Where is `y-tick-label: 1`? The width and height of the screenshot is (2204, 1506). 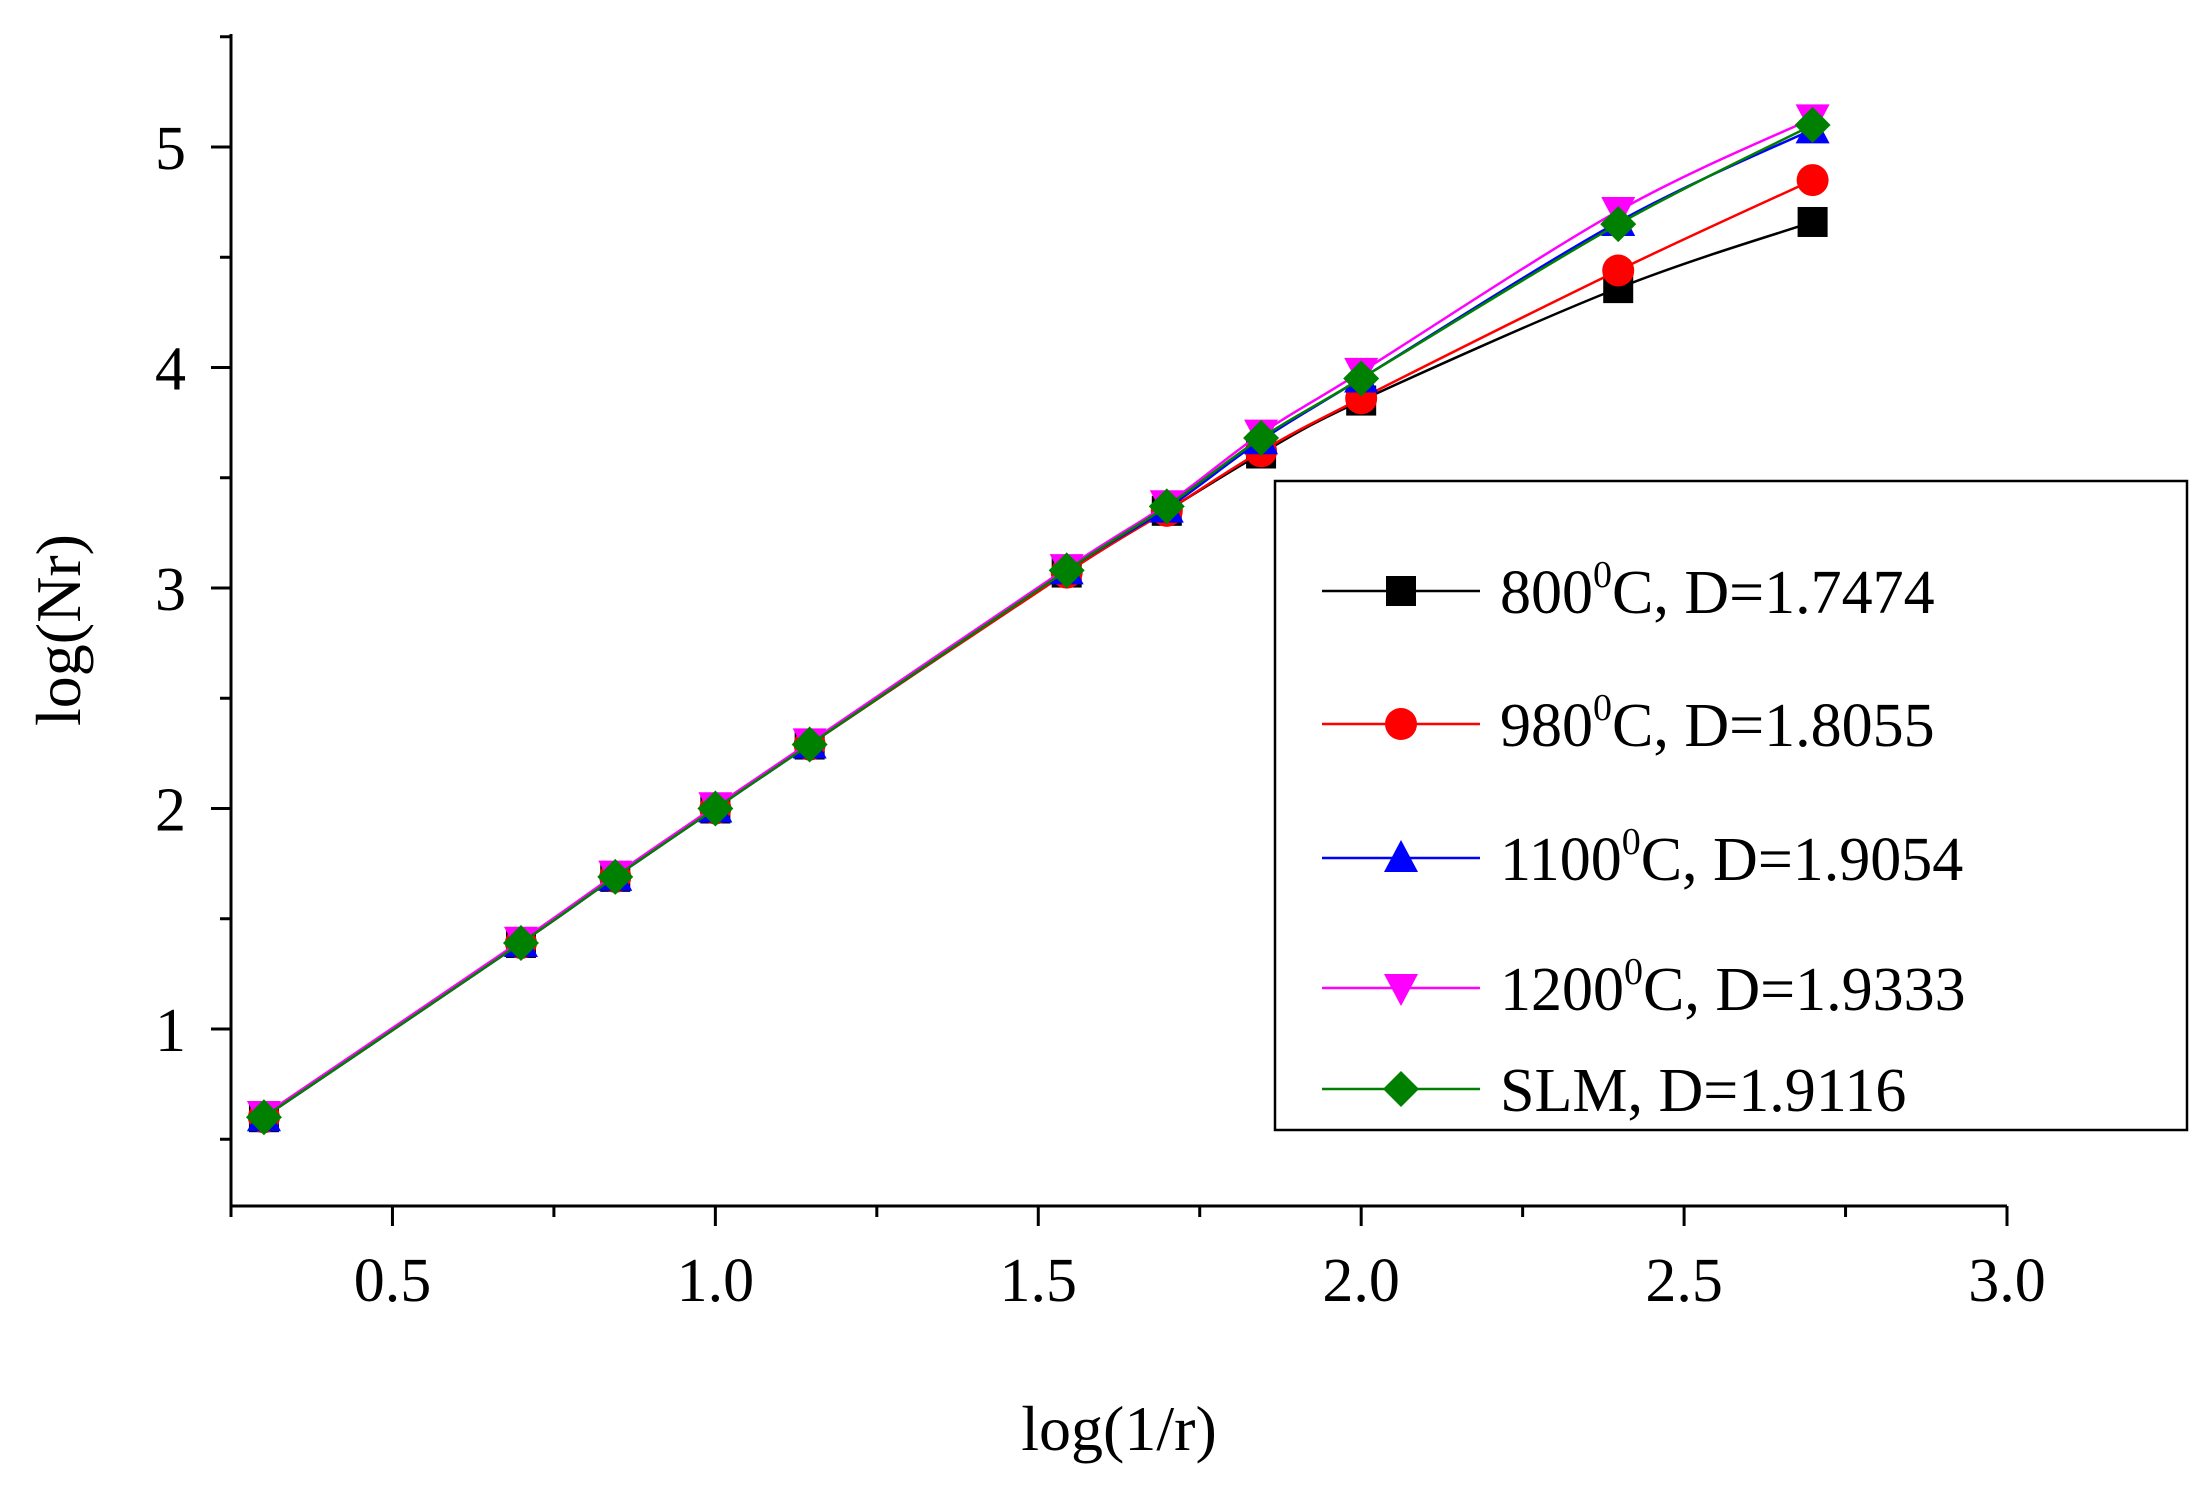
y-tick-label: 1 is located at coordinates (170, 1031).